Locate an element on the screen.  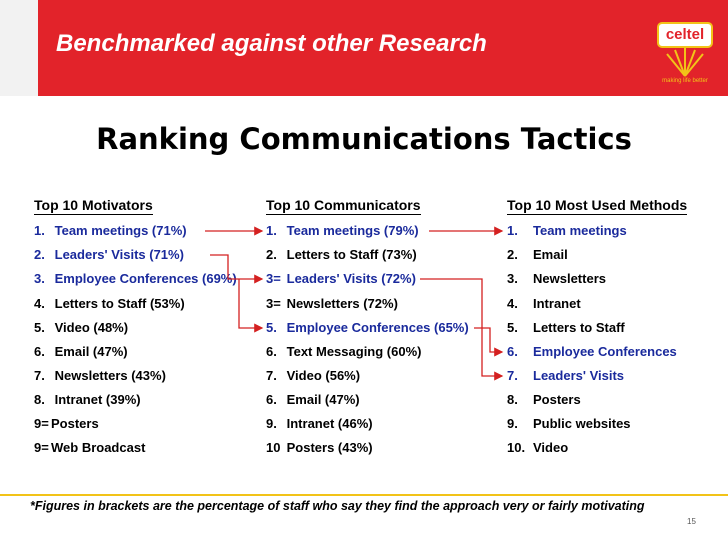
list-item: 8. Posters is located at coordinates (544, 399).